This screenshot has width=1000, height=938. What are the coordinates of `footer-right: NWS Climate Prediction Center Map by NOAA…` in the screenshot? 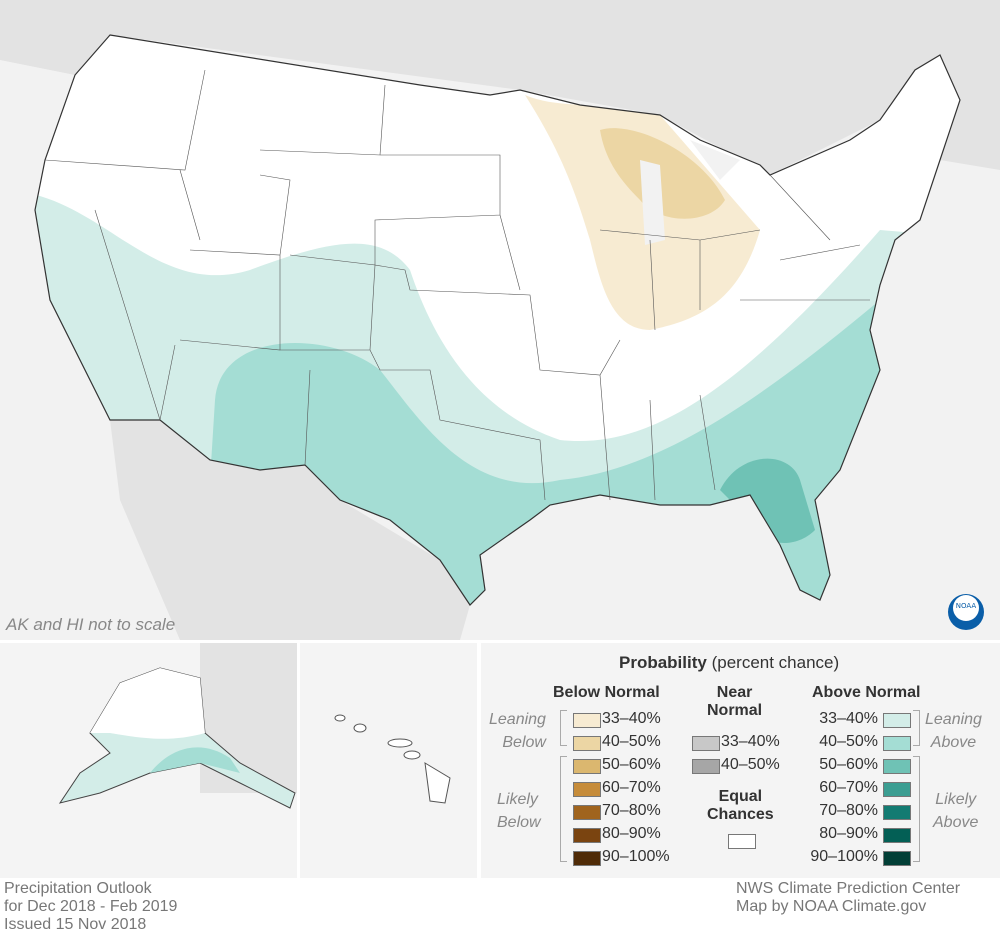 It's located at (848, 897).